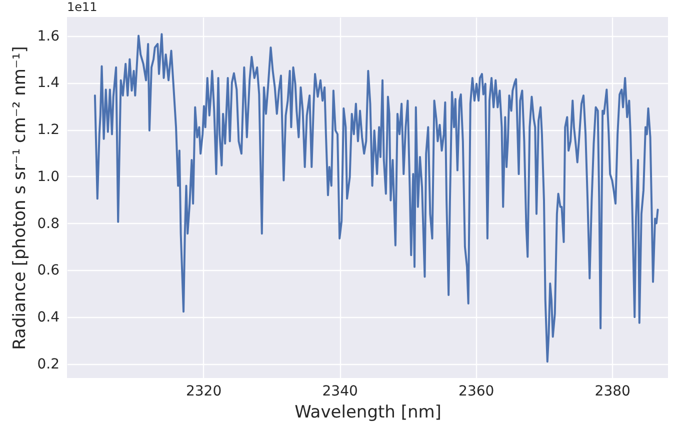  I want to click on x-tick-label: 2360, so click(476, 392).